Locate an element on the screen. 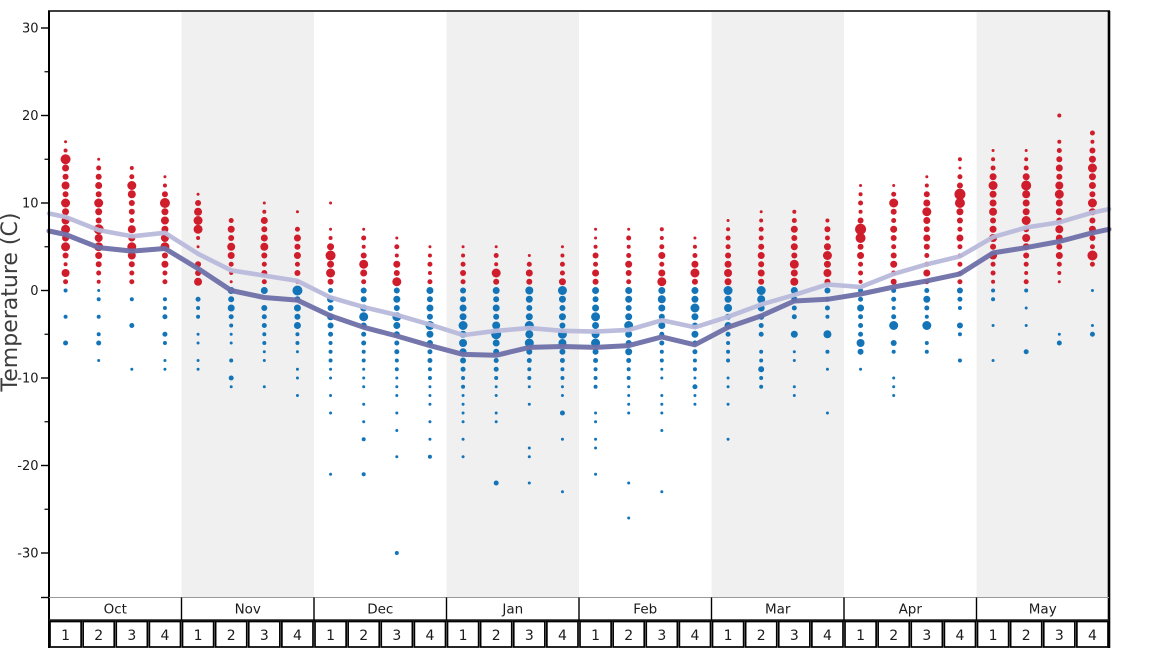  week-number-label: 2 is located at coordinates (363, 636).